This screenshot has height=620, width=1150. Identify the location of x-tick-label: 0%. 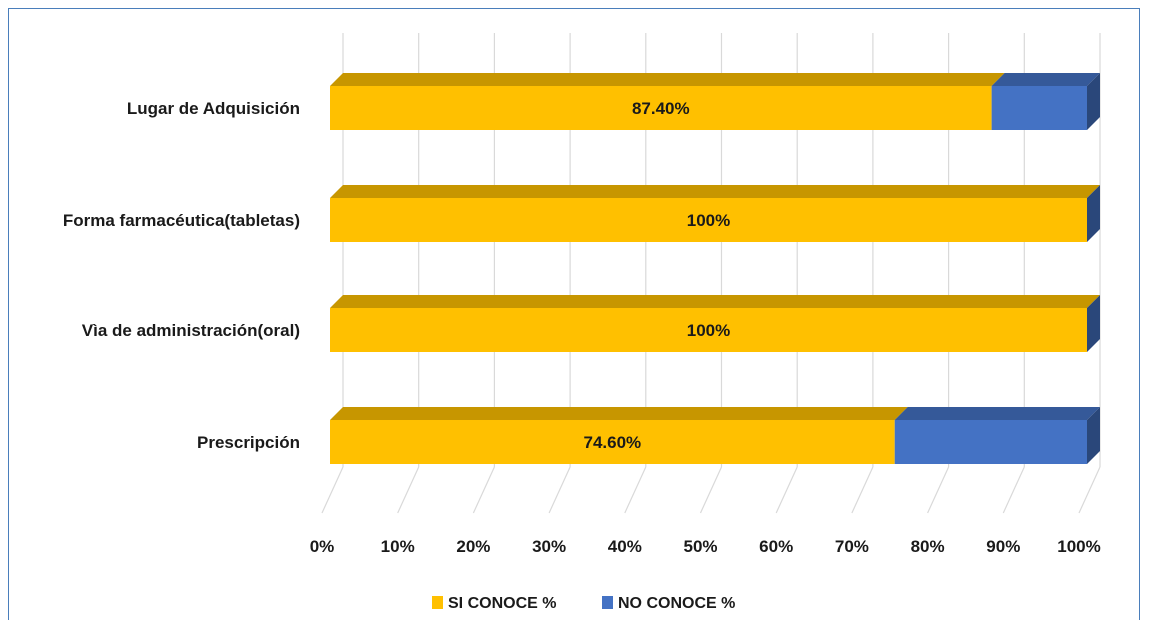
(322, 546).